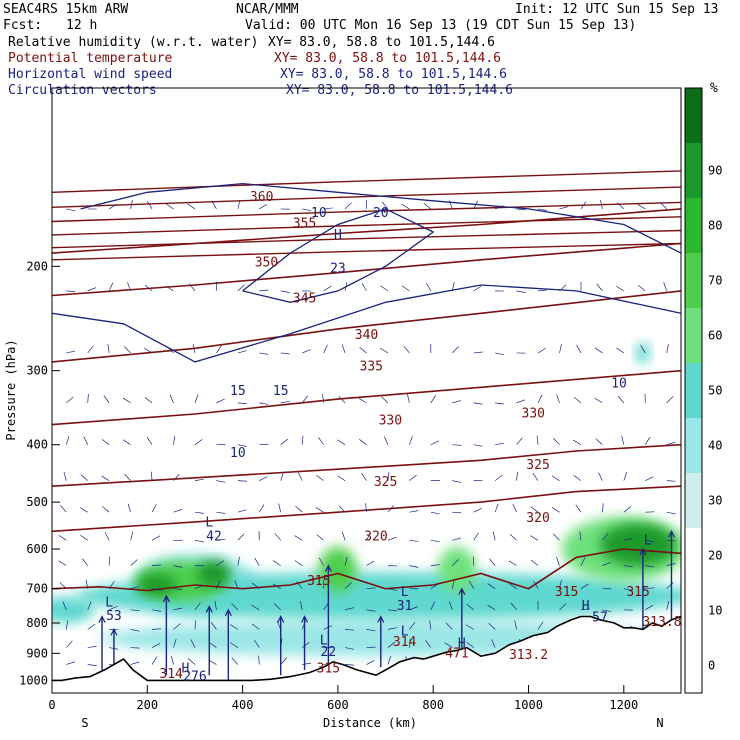  I want to click on contour-label: 53, so click(114, 616).